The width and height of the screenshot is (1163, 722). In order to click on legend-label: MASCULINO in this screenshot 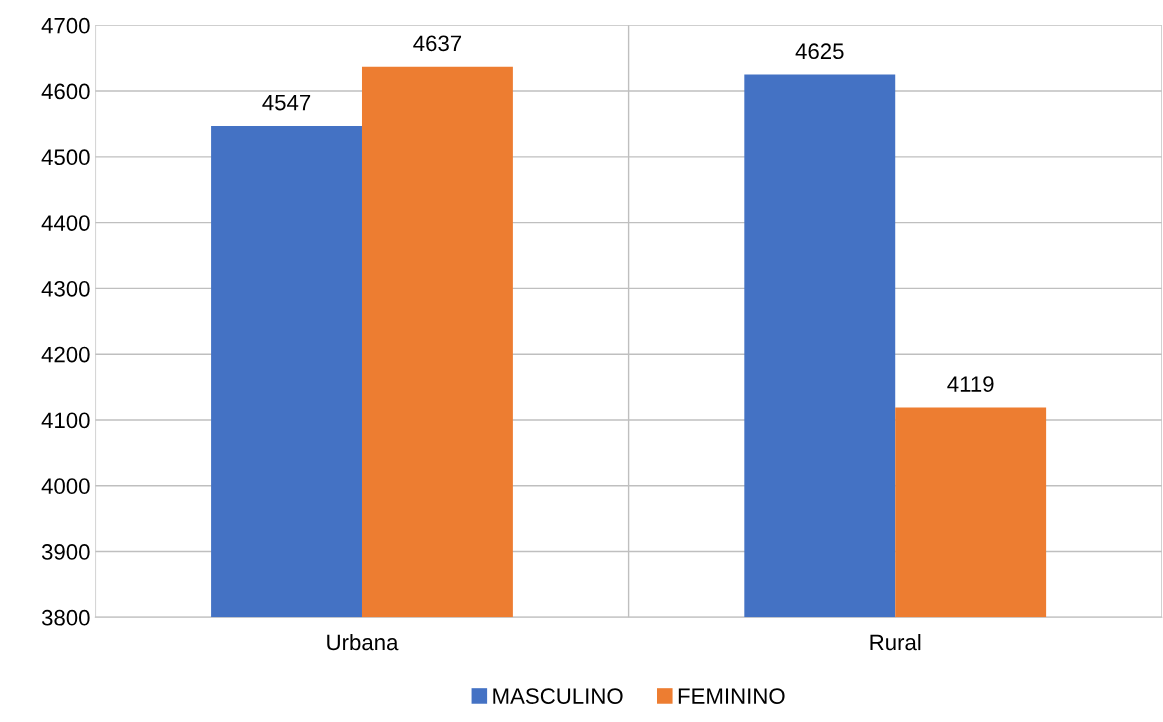, I will do `click(558, 696)`.